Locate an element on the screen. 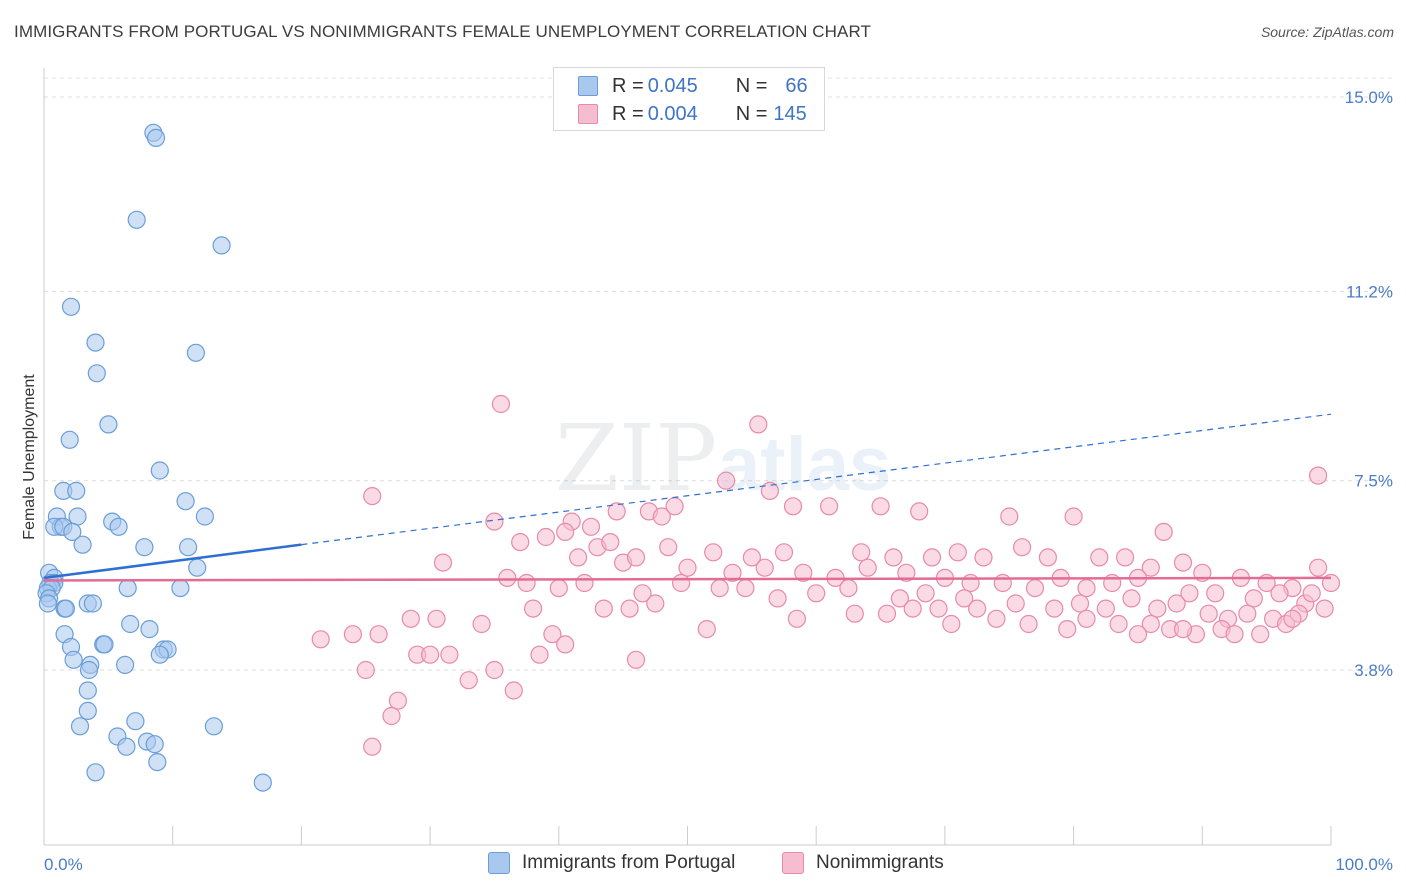 The image size is (1406, 892). legend-item-nonimmigrants: Nonimmigrants is located at coordinates (863, 863).